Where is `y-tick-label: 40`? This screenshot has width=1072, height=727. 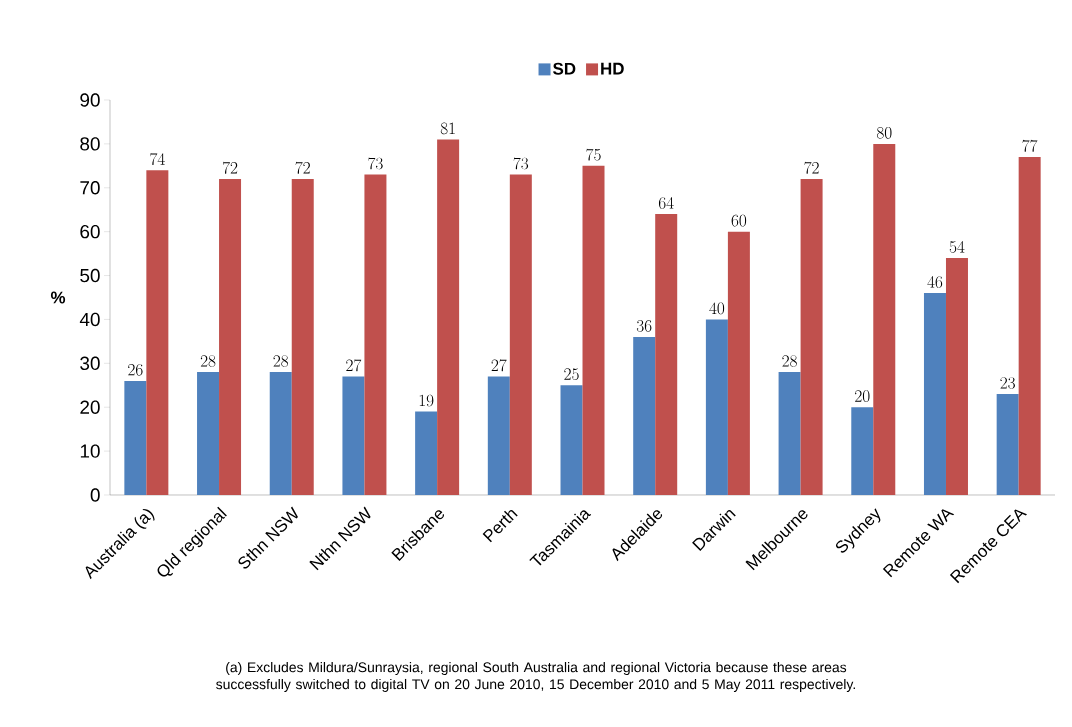
y-tick-label: 40 is located at coordinates (89, 319).